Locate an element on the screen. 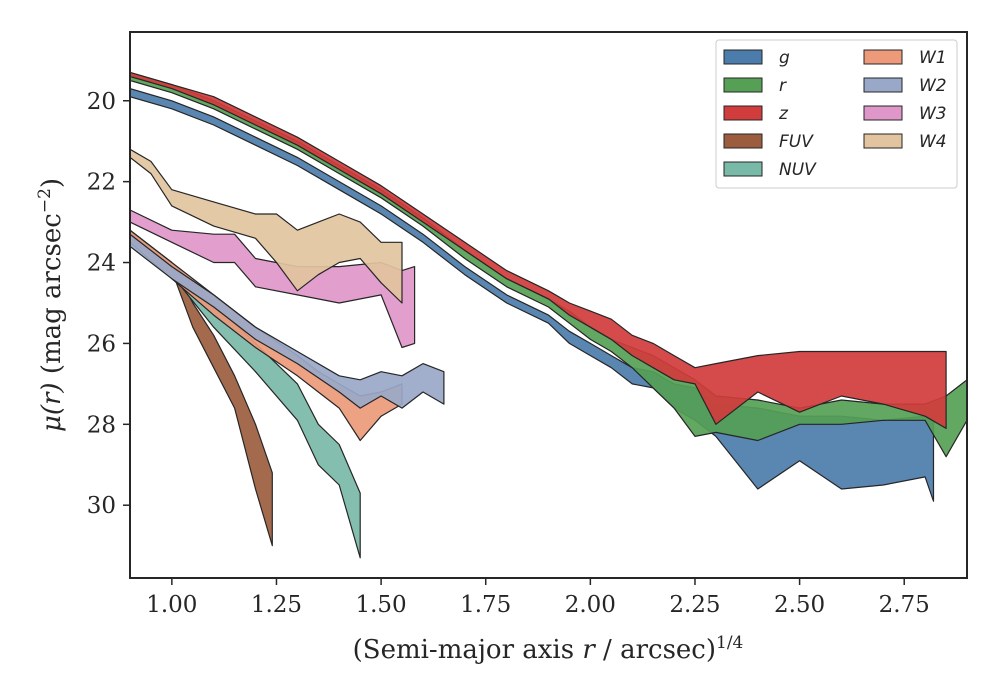 The image size is (1000, 700). legend-label-w4: W4 is located at coordinates (933, 142).